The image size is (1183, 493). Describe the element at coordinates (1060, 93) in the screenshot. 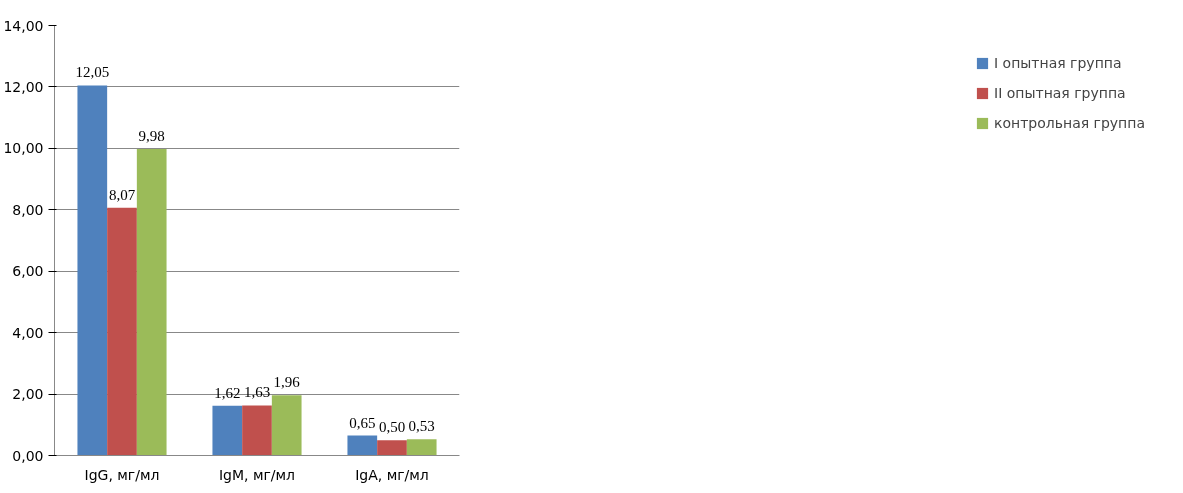

I see `legend-label: II опытная группа` at that location.